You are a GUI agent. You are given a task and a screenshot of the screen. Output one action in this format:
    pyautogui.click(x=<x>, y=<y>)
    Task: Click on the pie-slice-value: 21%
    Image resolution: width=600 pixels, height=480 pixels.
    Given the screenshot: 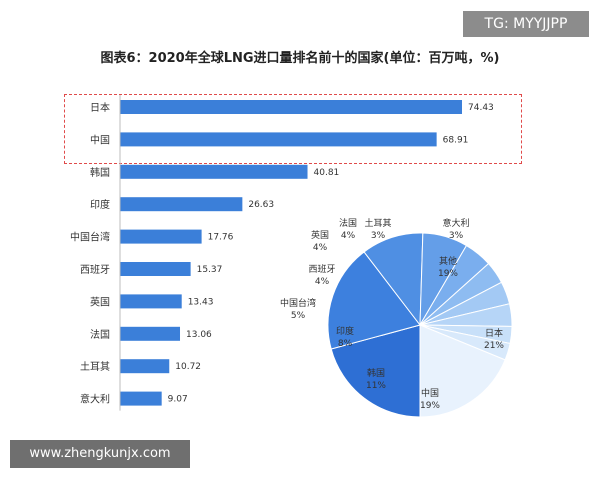 What is the action you would take?
    pyautogui.click(x=494, y=346)
    